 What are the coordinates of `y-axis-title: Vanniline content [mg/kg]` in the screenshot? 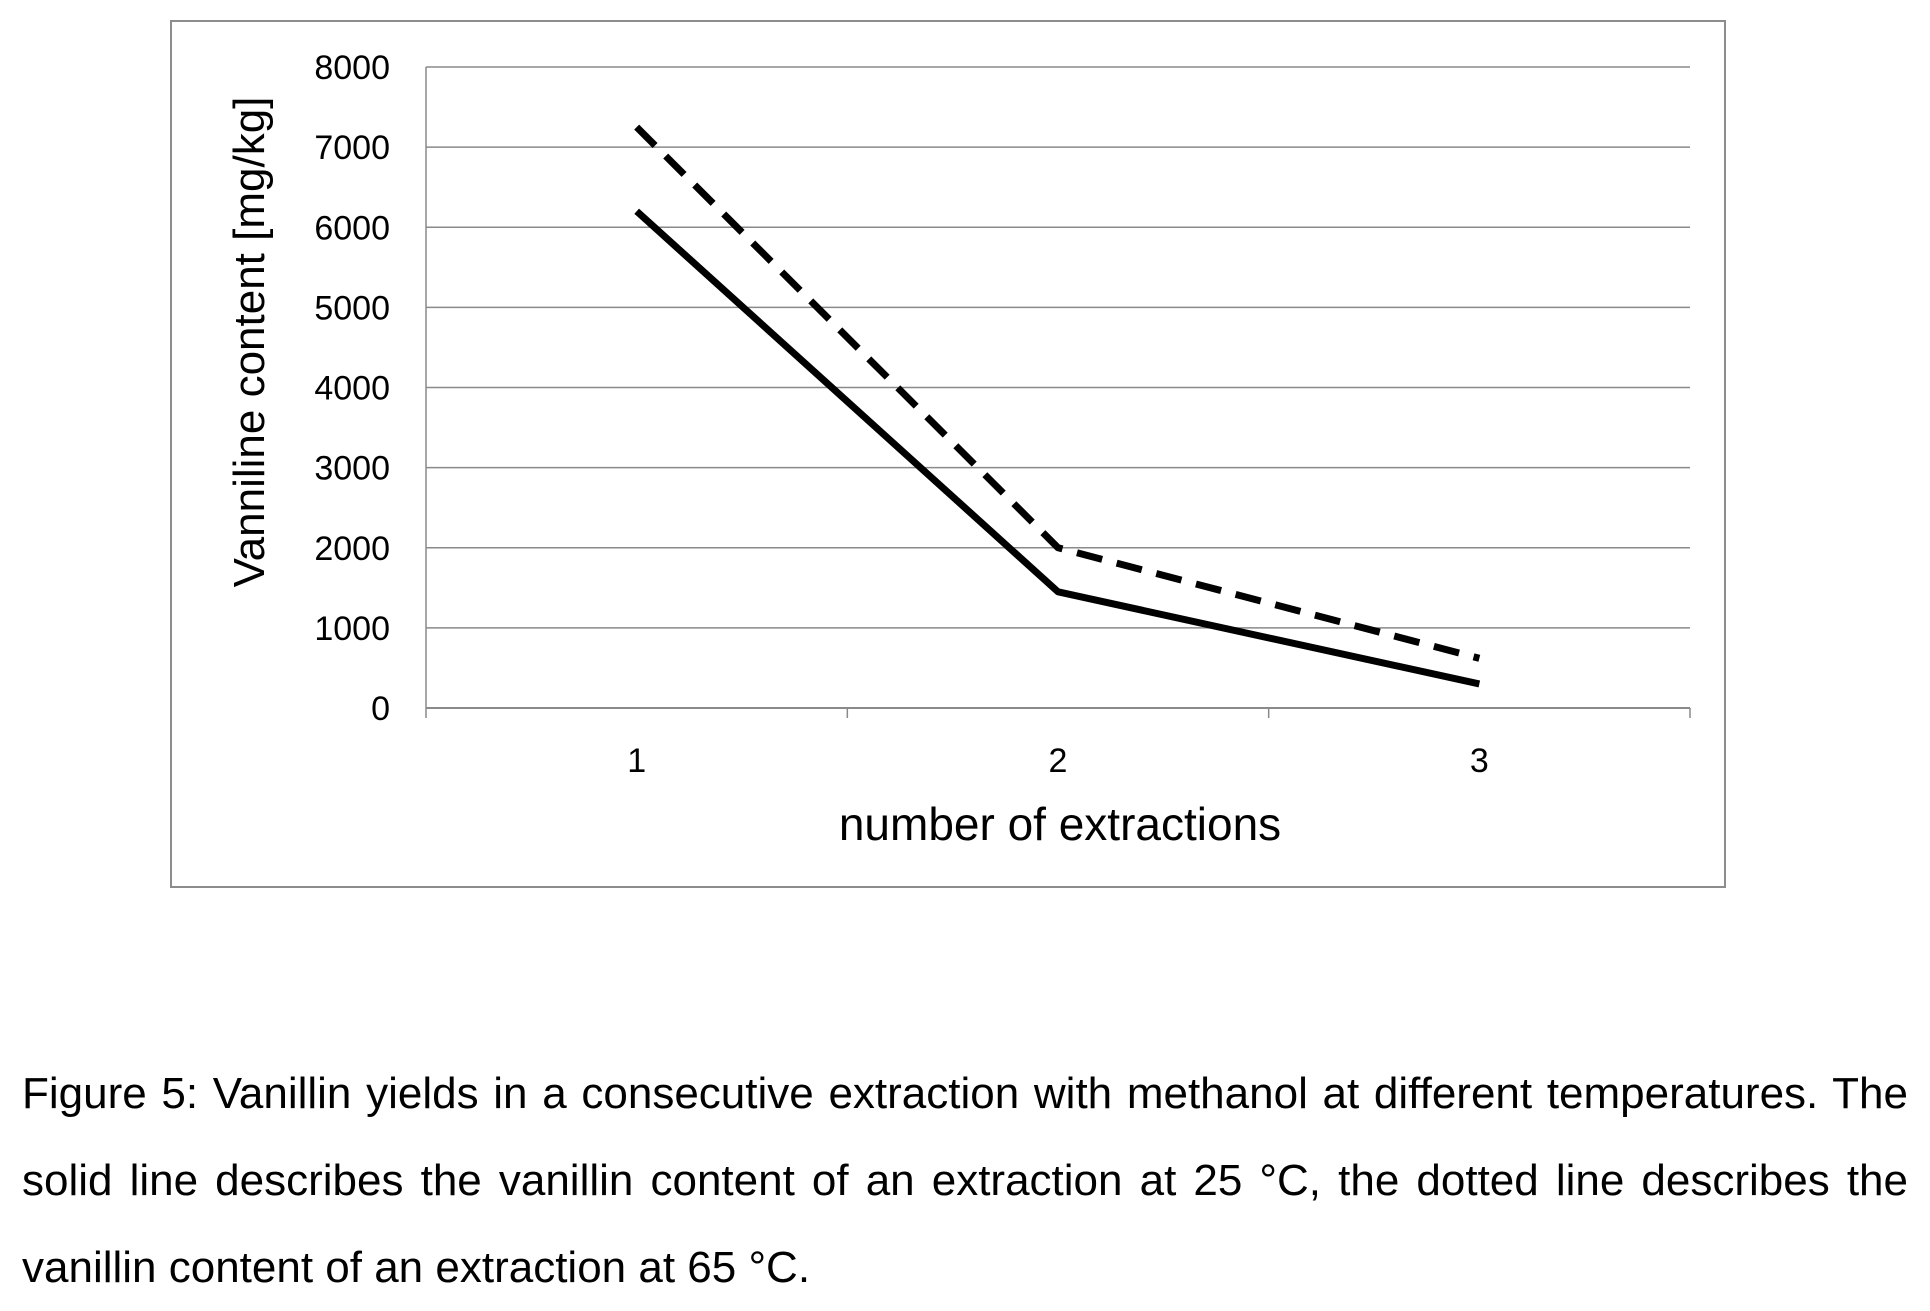 It's located at (249, 342).